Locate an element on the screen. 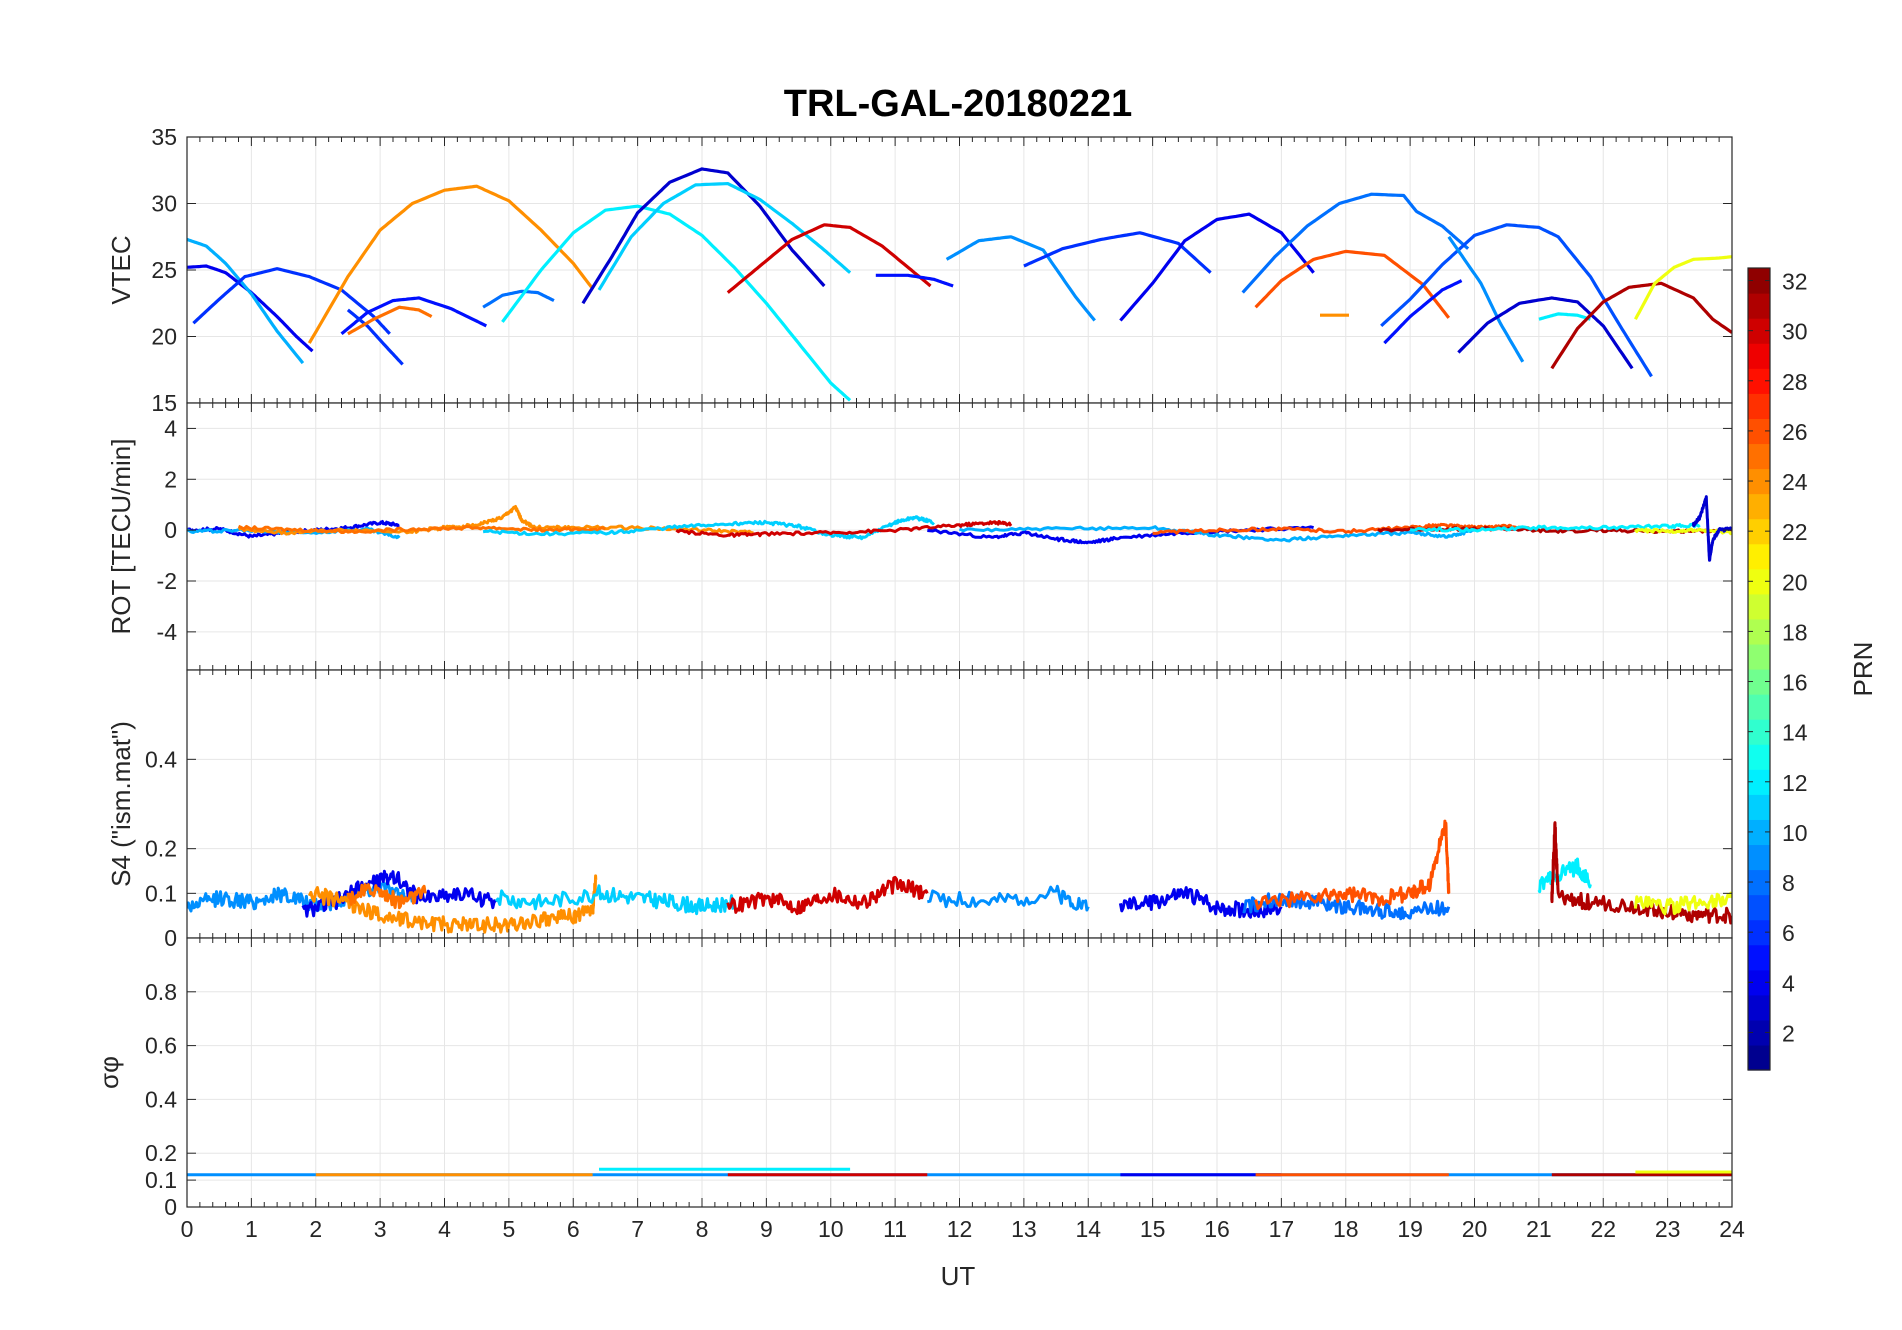 This screenshot has width=1902, height=1330. x-tick-label: 21 is located at coordinates (1539, 1229).